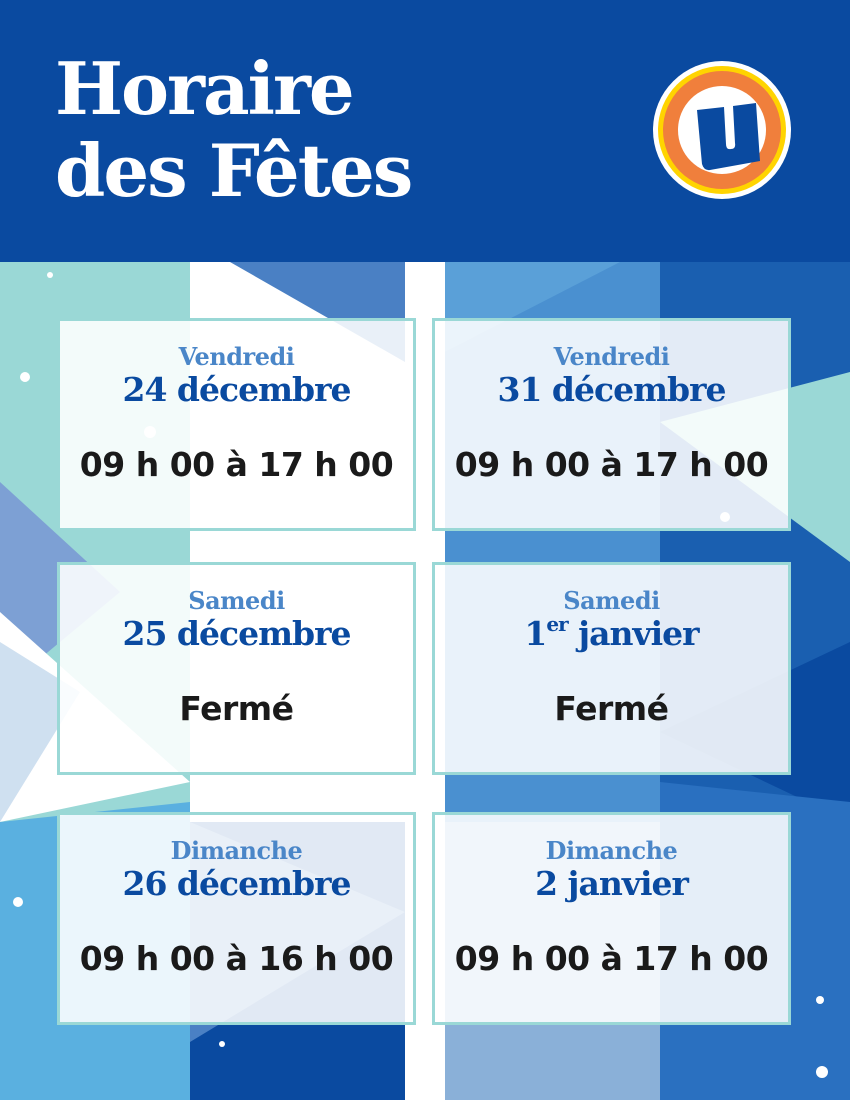 The image size is (850, 1100). What do you see at coordinates (611, 632) in the screenshot?
I see `date: 1er janvier` at bounding box center [611, 632].